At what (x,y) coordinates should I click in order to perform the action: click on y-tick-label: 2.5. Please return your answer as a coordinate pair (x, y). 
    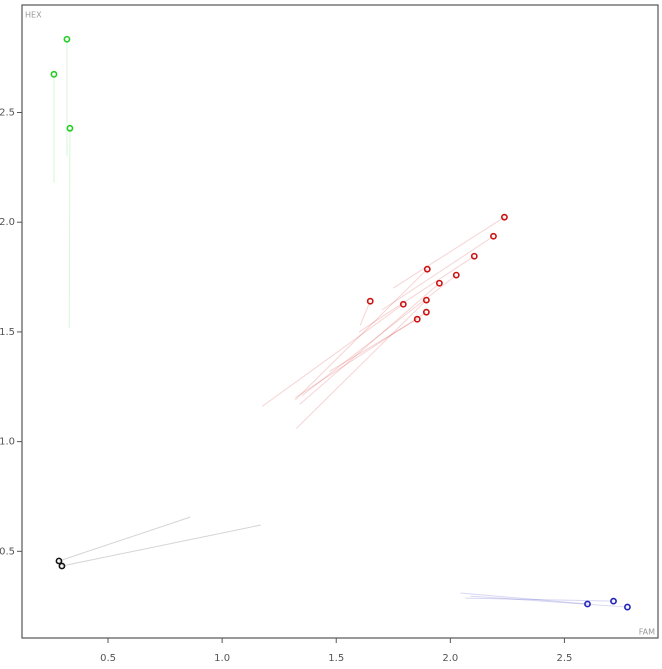
    Looking at the image, I should click on (7, 113).